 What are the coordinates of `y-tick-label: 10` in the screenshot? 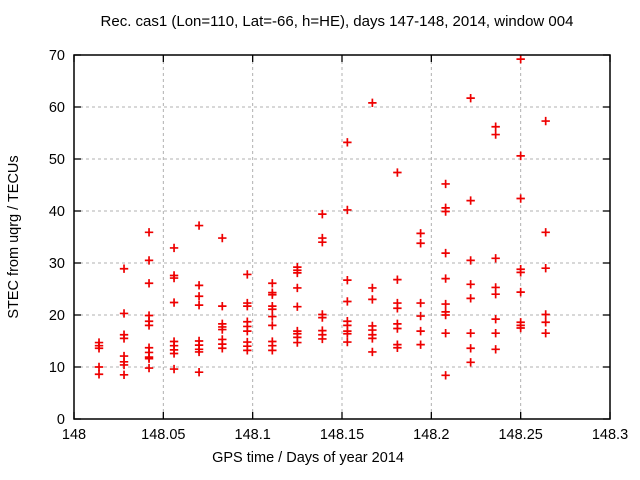 It's located at (57, 368).